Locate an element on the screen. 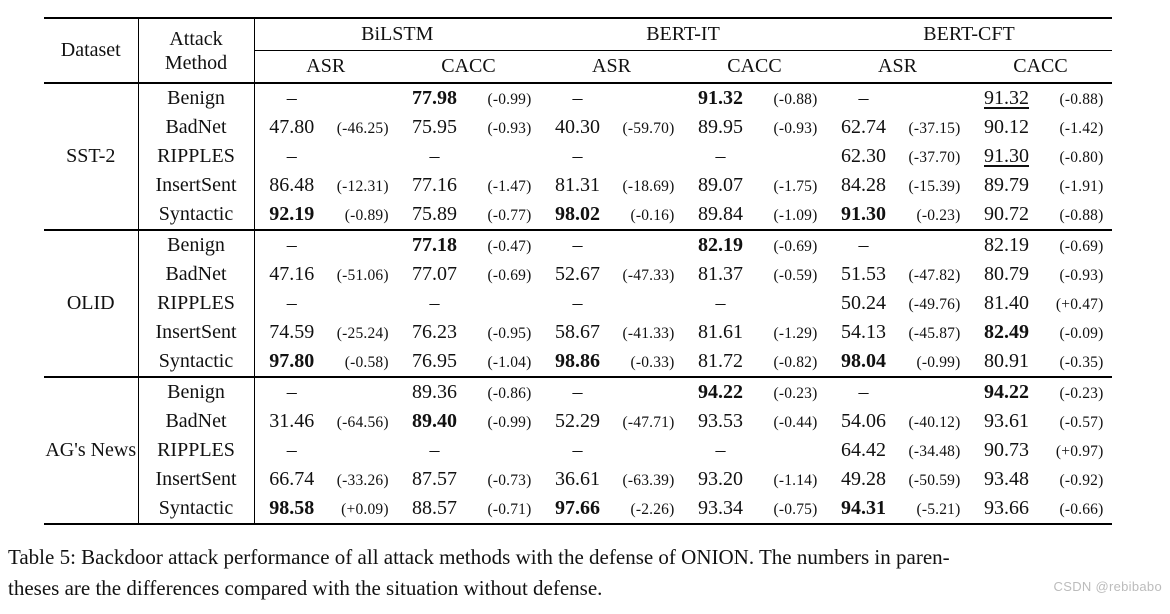 This screenshot has width=1170, height=614. value-cell: 90.72 (-0.88) is located at coordinates (1040, 215).